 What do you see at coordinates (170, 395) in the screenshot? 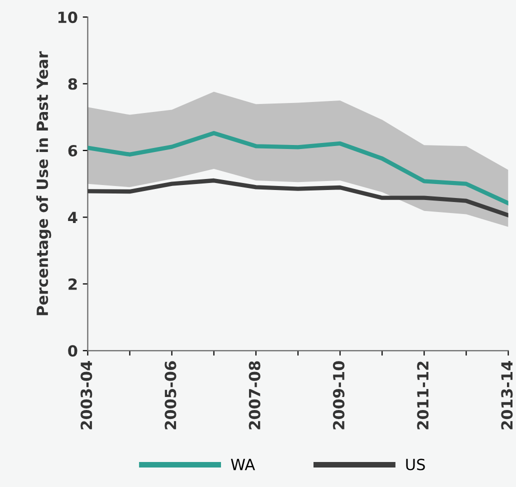
I see `x-tick-label: 2005-06` at bounding box center [170, 395].